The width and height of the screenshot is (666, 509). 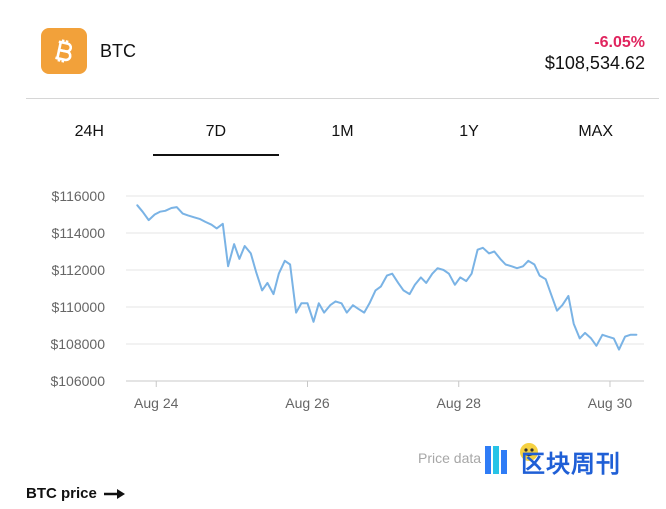 I want to click on watermark: 区块周刊, so click(x=566, y=459).